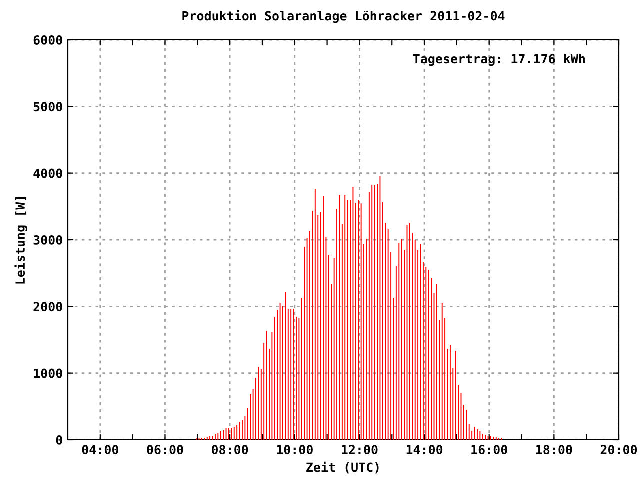  What do you see at coordinates (21, 240) in the screenshot?
I see `y-axis-title: Leistung [W]` at bounding box center [21, 240].